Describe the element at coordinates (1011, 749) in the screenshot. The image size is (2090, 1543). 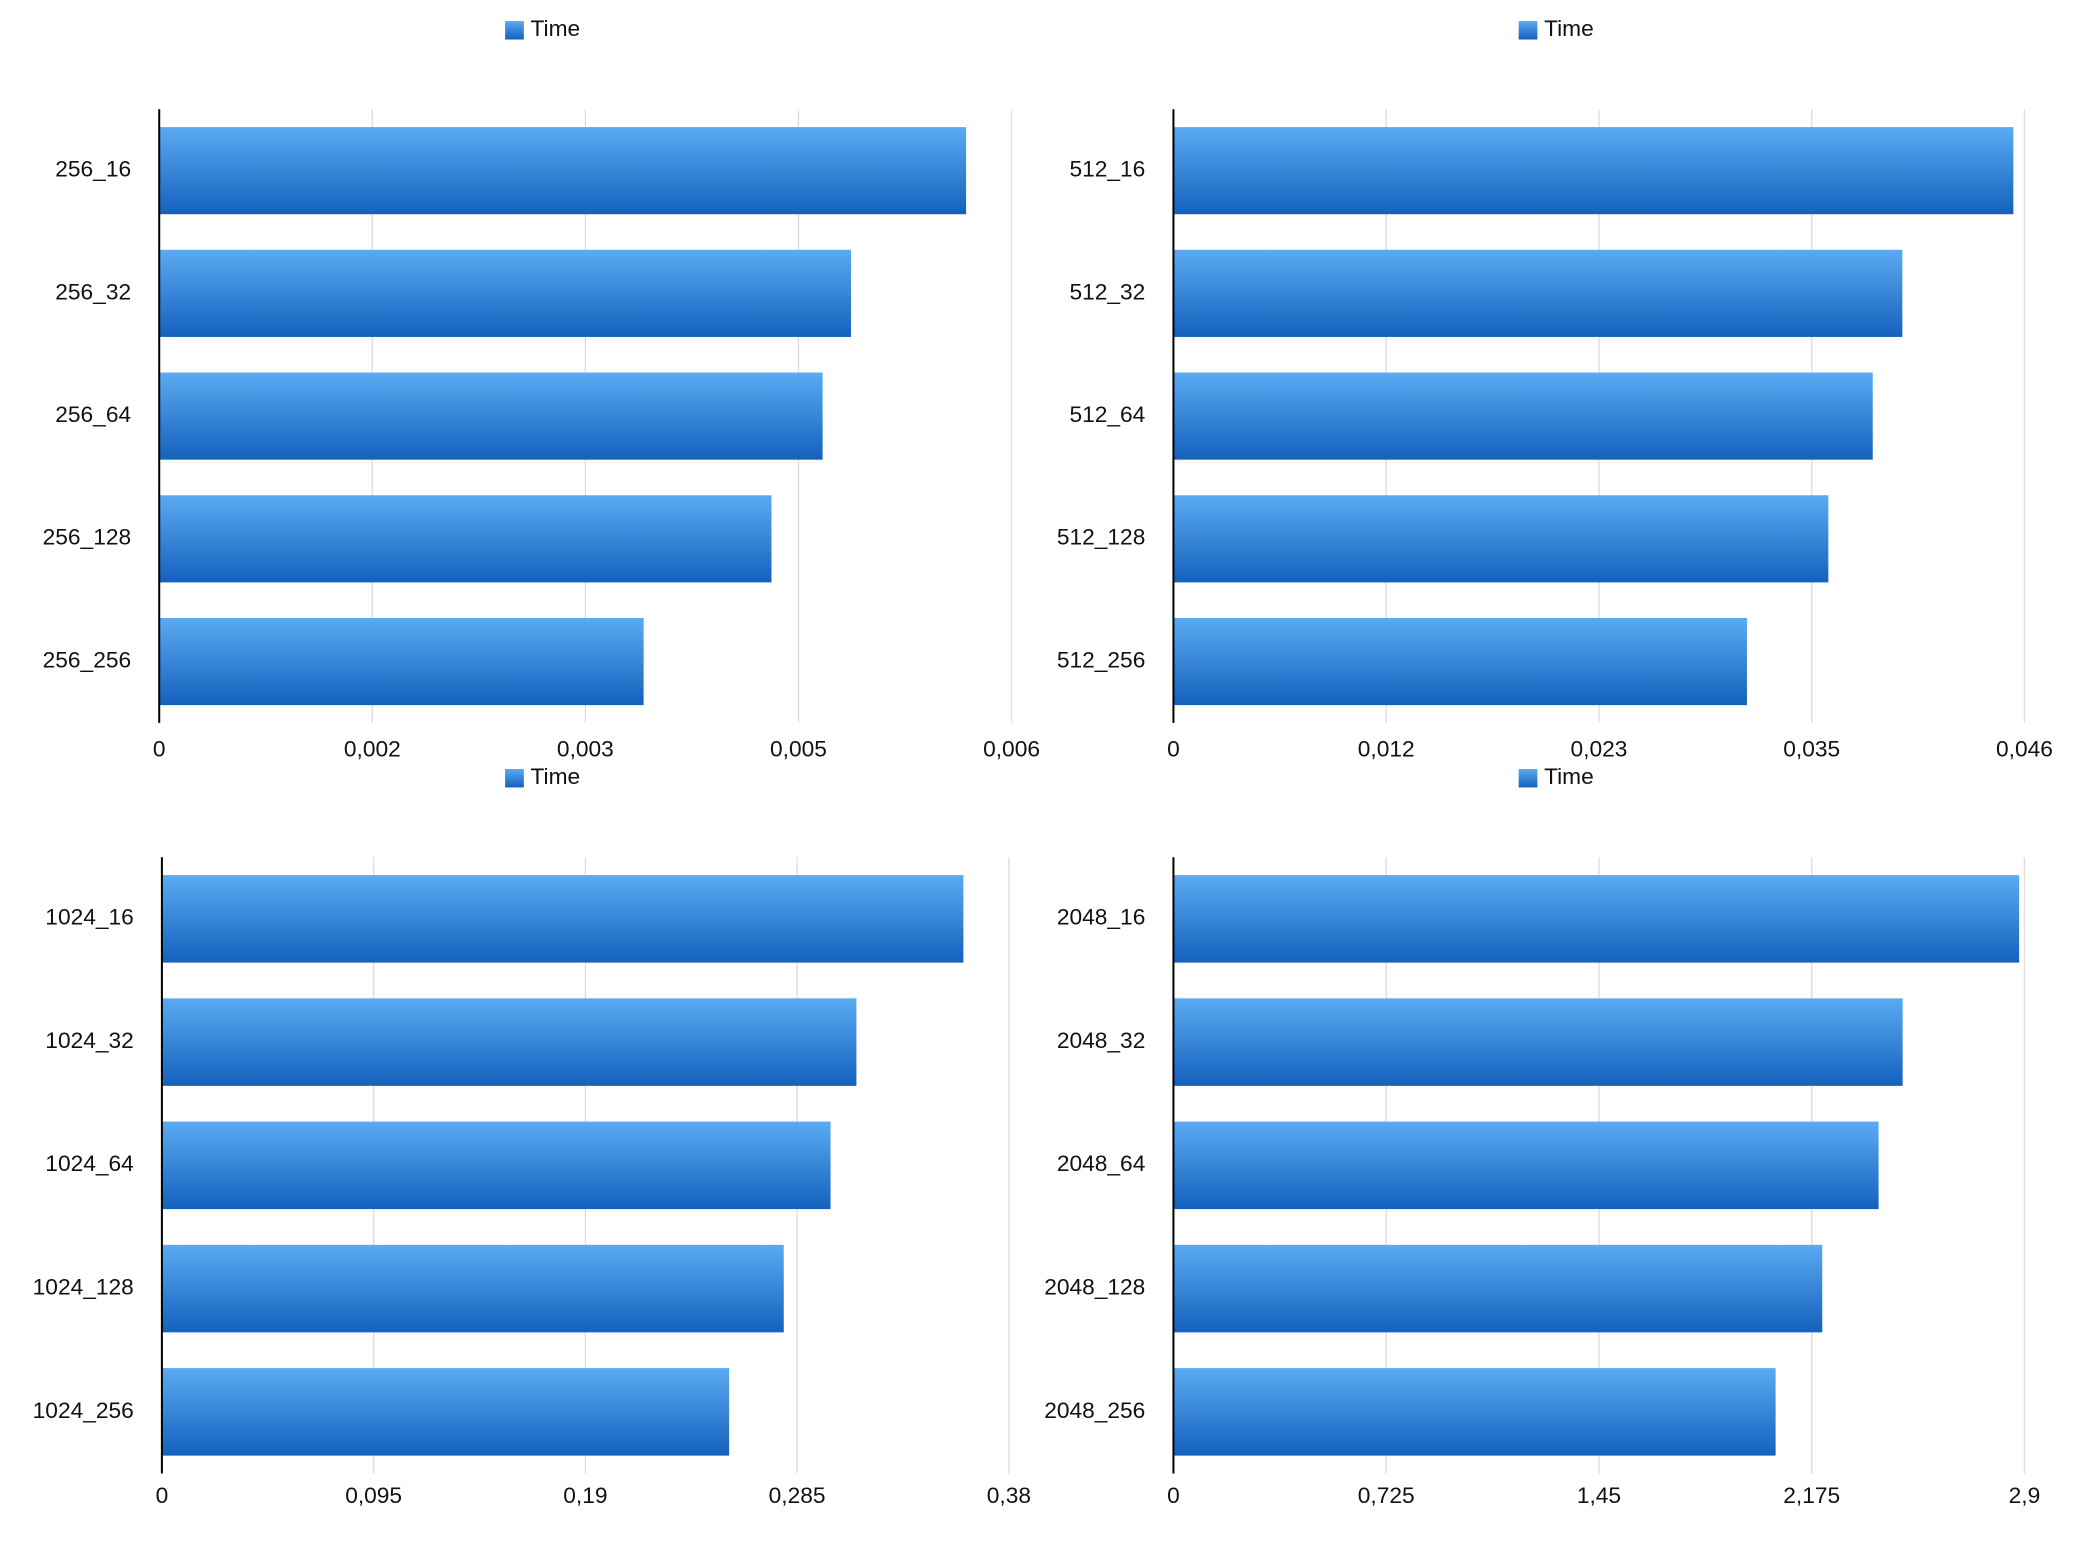
I see `x-tick-label: 0,006` at that location.